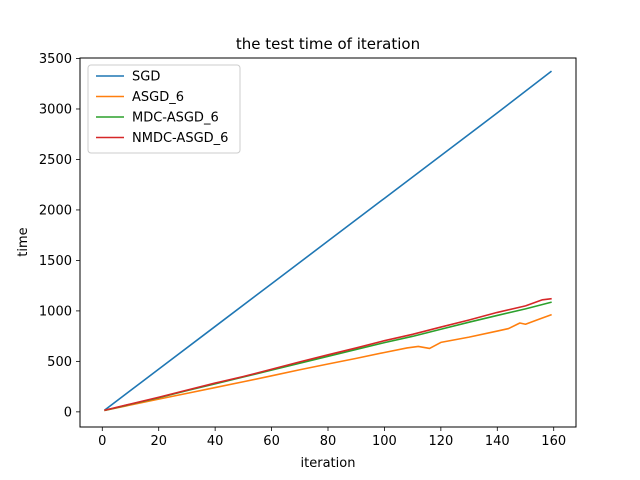  What do you see at coordinates (23, 241) in the screenshot?
I see `y-axis-label: time` at bounding box center [23, 241].